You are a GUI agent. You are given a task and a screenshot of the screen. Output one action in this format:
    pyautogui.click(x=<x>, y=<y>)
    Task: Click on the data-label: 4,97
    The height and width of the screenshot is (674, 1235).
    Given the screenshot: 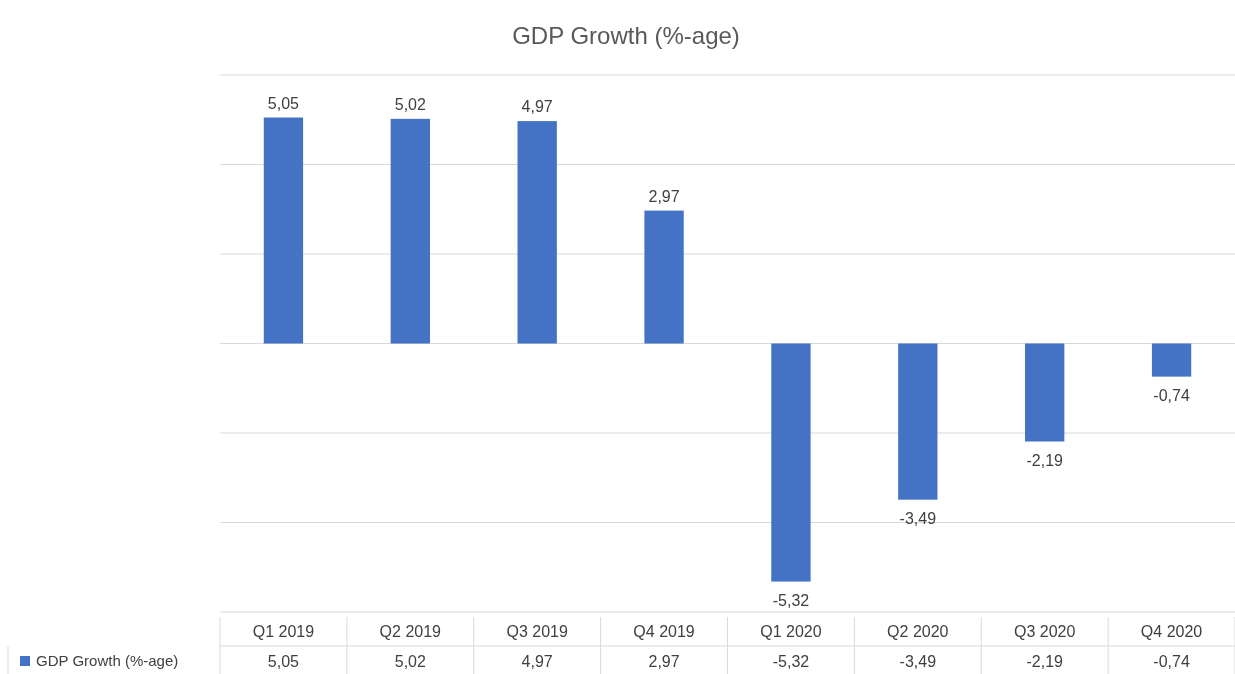 What is the action you would take?
    pyautogui.click(x=537, y=661)
    